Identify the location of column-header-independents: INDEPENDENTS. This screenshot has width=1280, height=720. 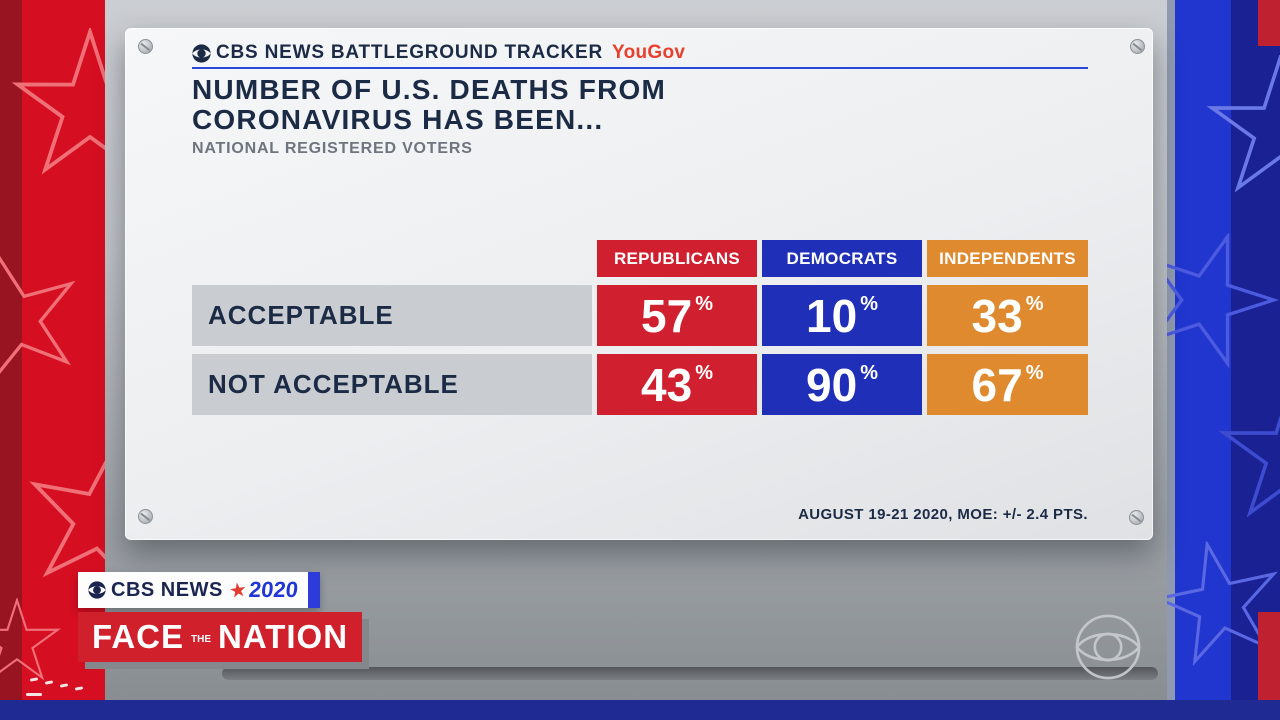
(1007, 258).